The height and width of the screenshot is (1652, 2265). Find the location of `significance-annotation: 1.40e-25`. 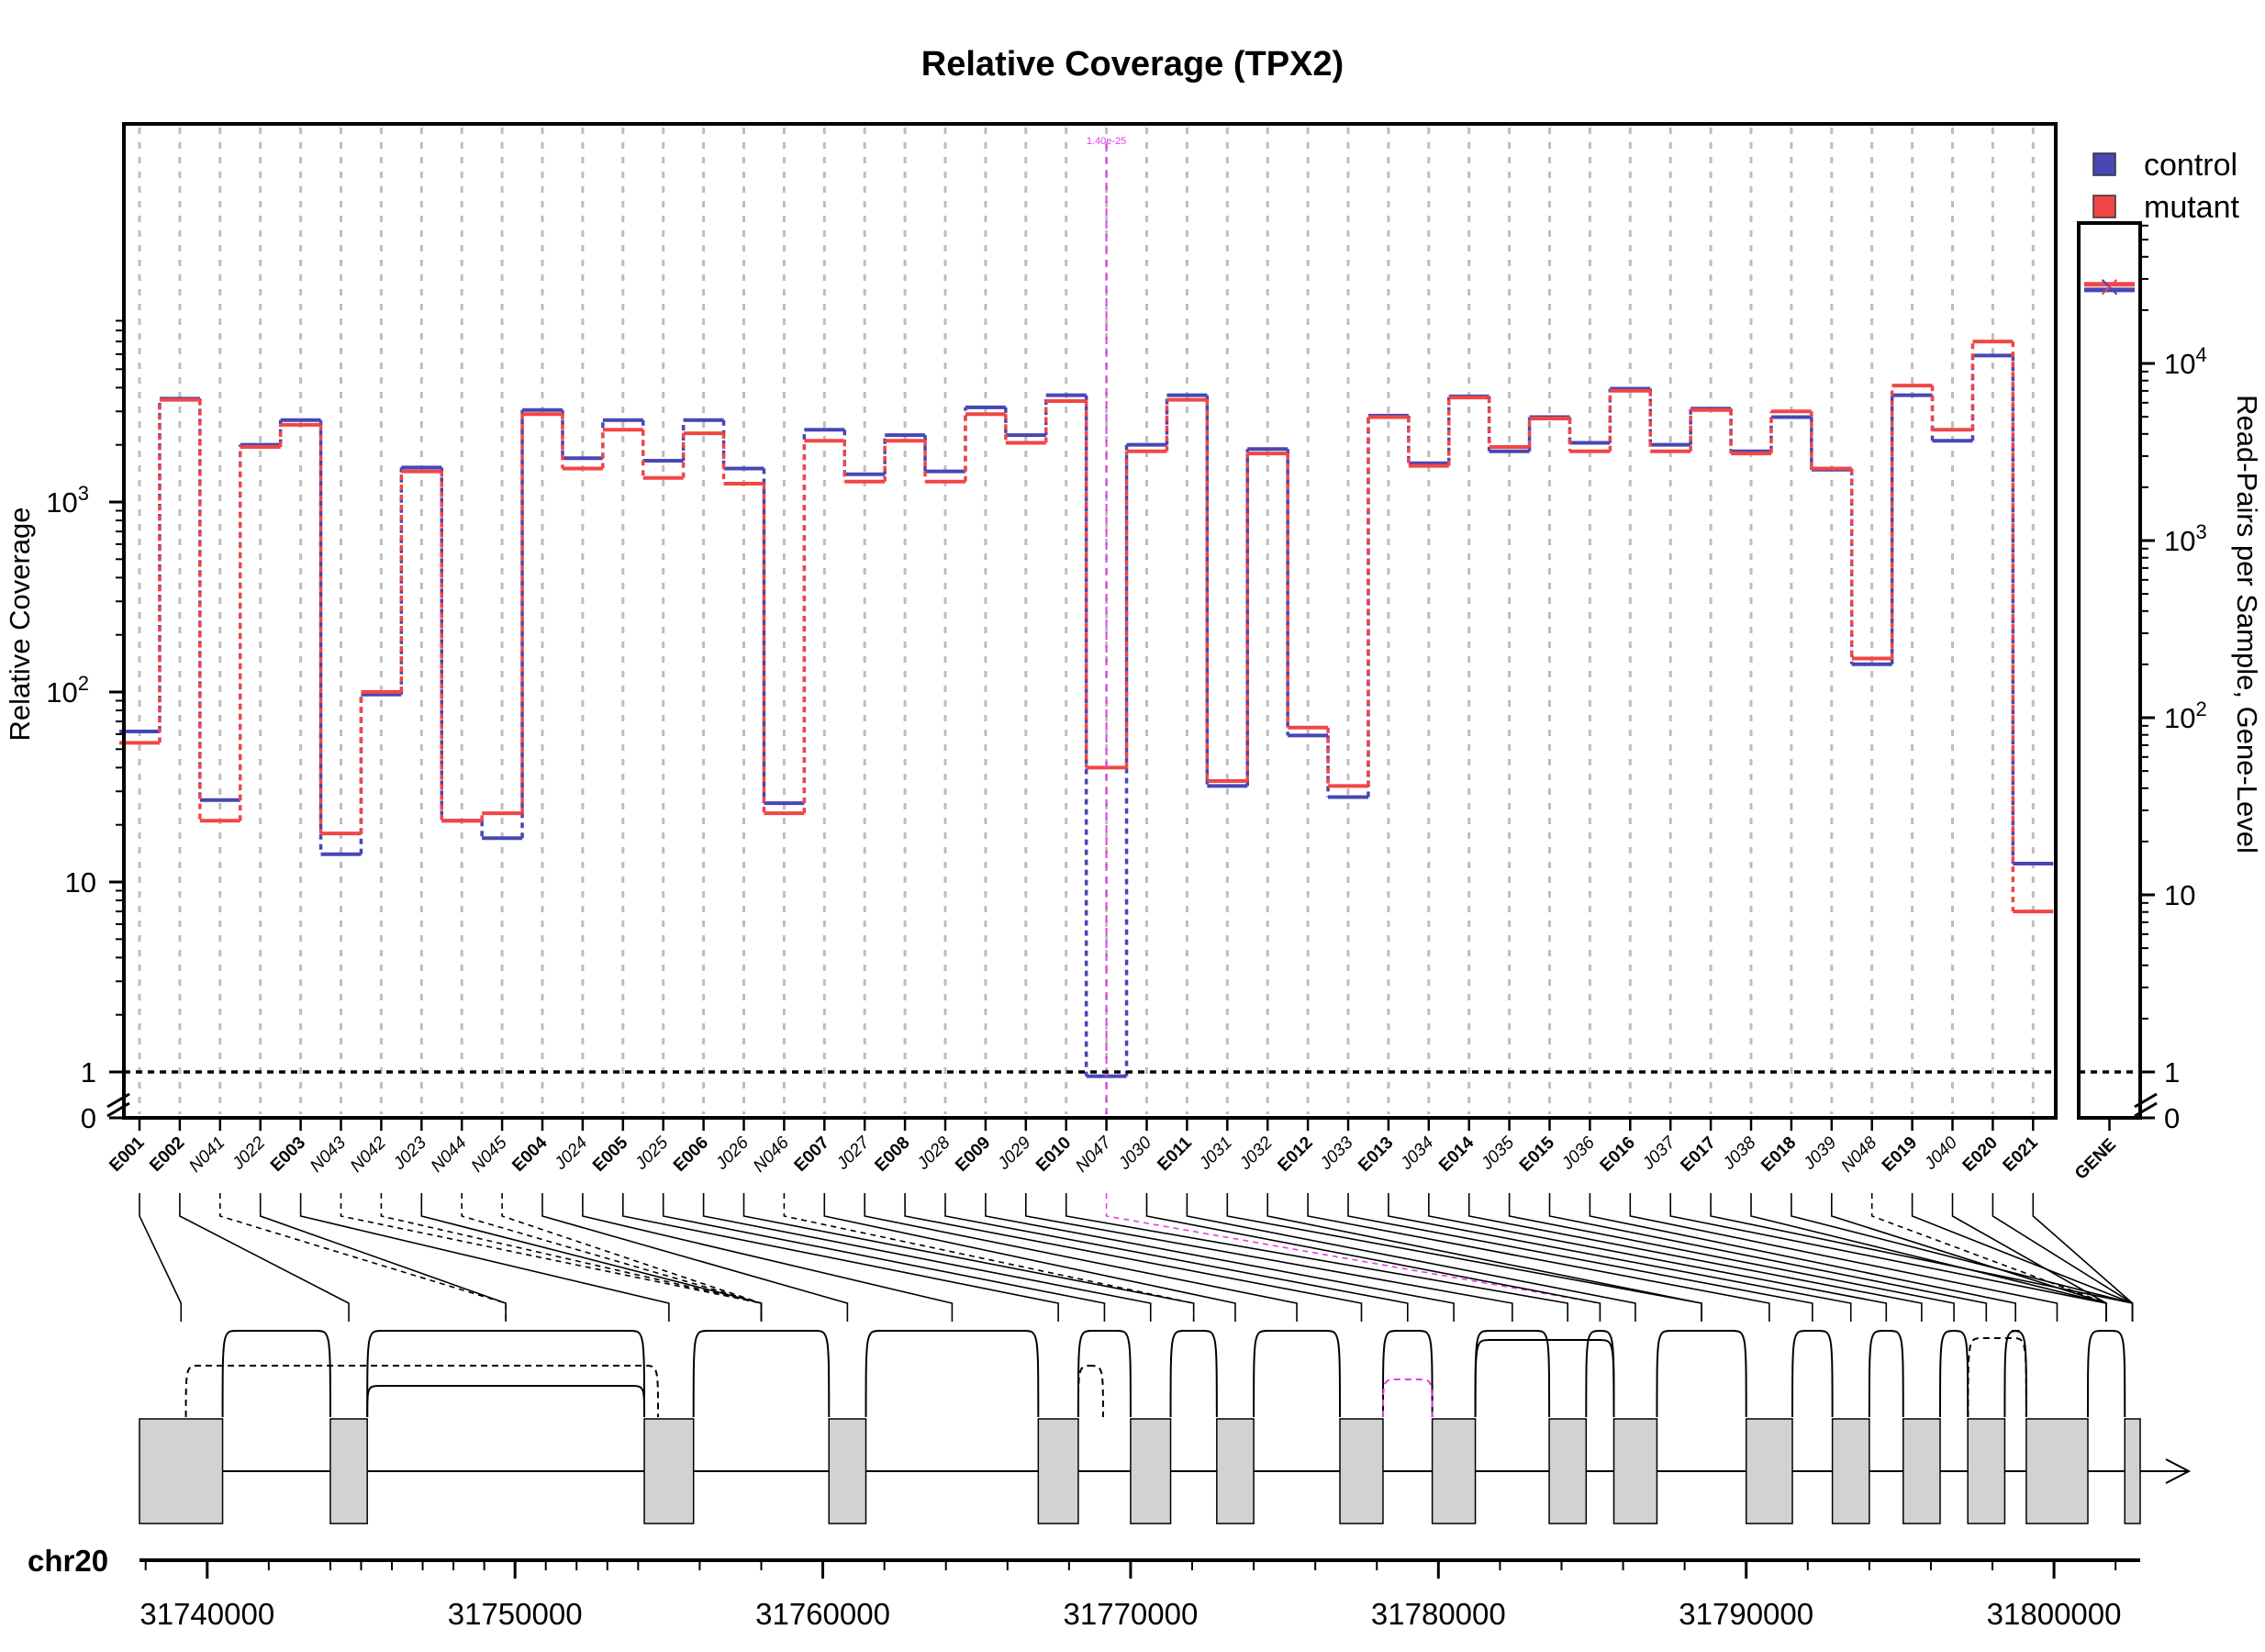

significance-annotation: 1.40e-25 is located at coordinates (1106, 142).